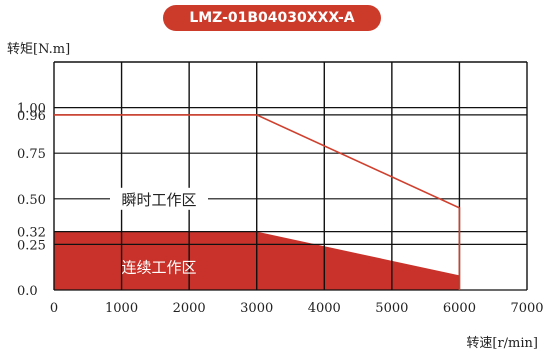  What do you see at coordinates (31, 200) in the screenshot?
I see `y-tick-label: 0.50` at bounding box center [31, 200].